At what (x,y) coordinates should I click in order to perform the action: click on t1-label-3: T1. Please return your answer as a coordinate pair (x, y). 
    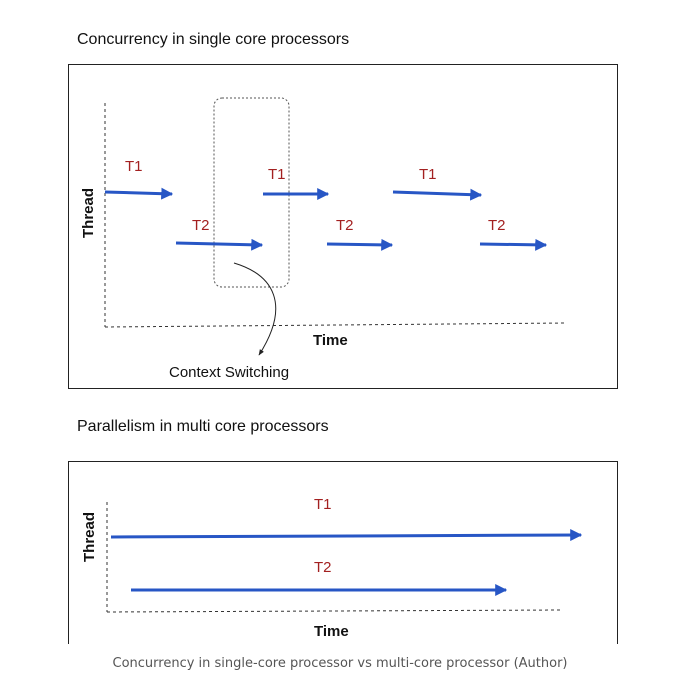
    Looking at the image, I should click on (428, 174).